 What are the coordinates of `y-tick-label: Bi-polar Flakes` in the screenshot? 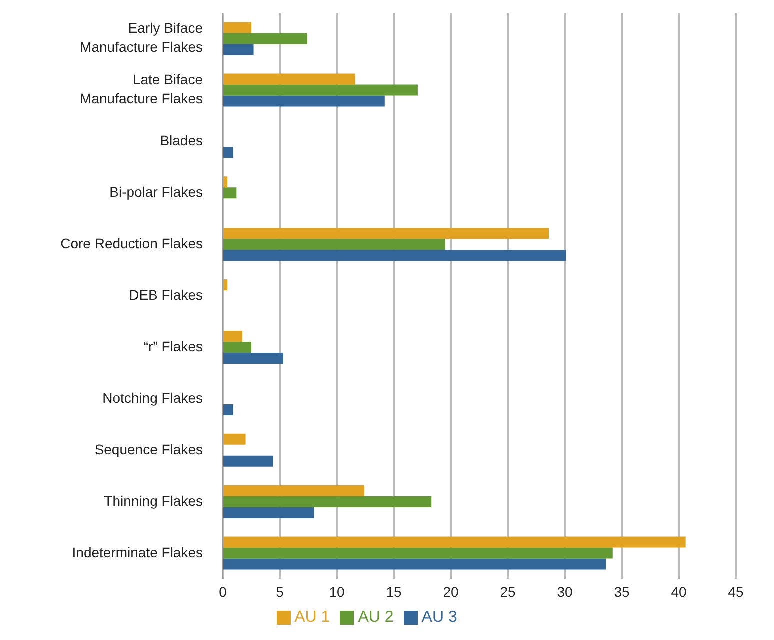 It's located at (156, 192).